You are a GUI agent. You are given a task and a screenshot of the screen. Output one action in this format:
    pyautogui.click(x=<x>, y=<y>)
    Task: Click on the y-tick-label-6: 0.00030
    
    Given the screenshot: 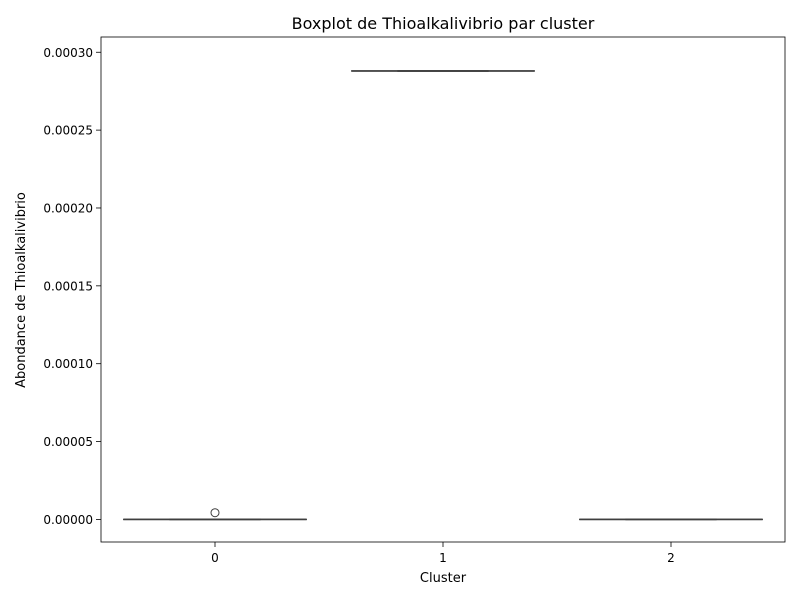 What is the action you would take?
    pyautogui.click(x=68, y=53)
    